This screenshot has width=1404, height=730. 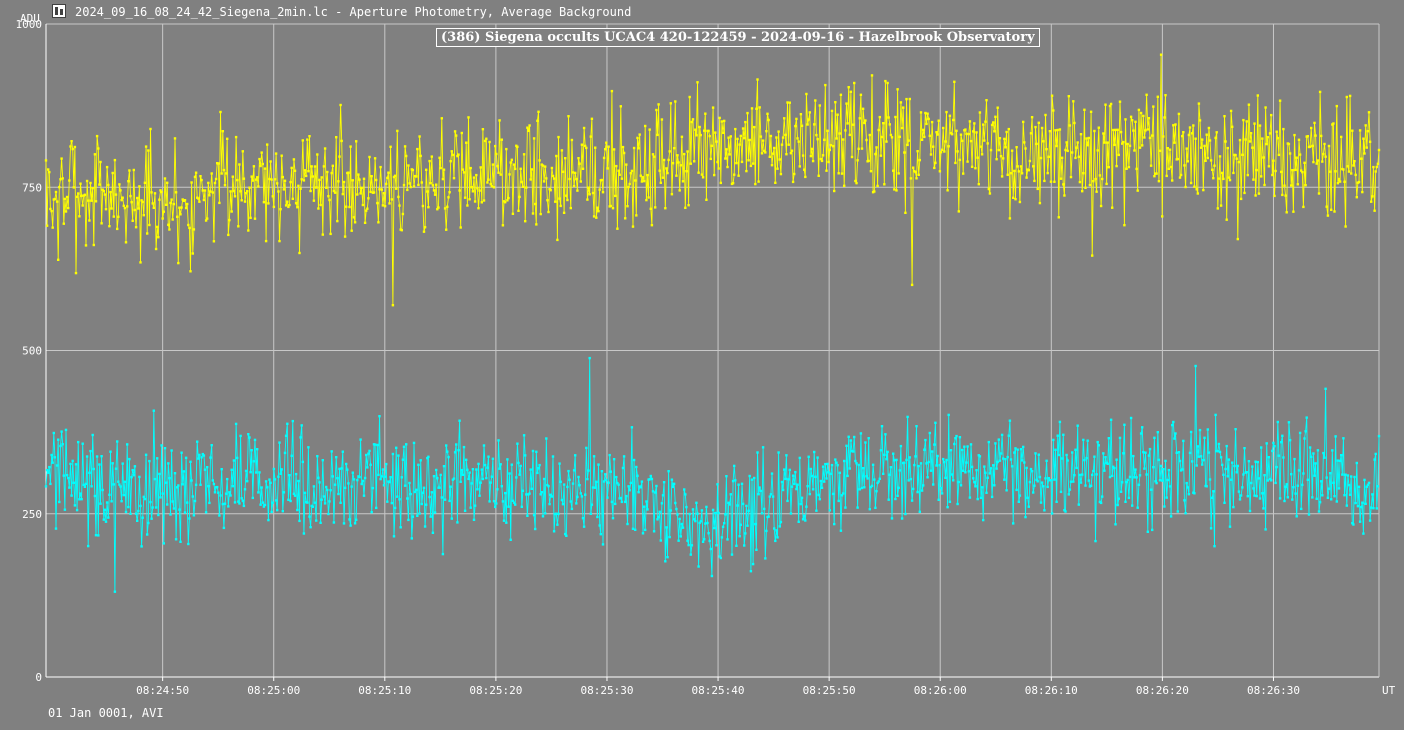 What do you see at coordinates (1273, 690) in the screenshot?
I see `x-tick-label: 08:26:30` at bounding box center [1273, 690].